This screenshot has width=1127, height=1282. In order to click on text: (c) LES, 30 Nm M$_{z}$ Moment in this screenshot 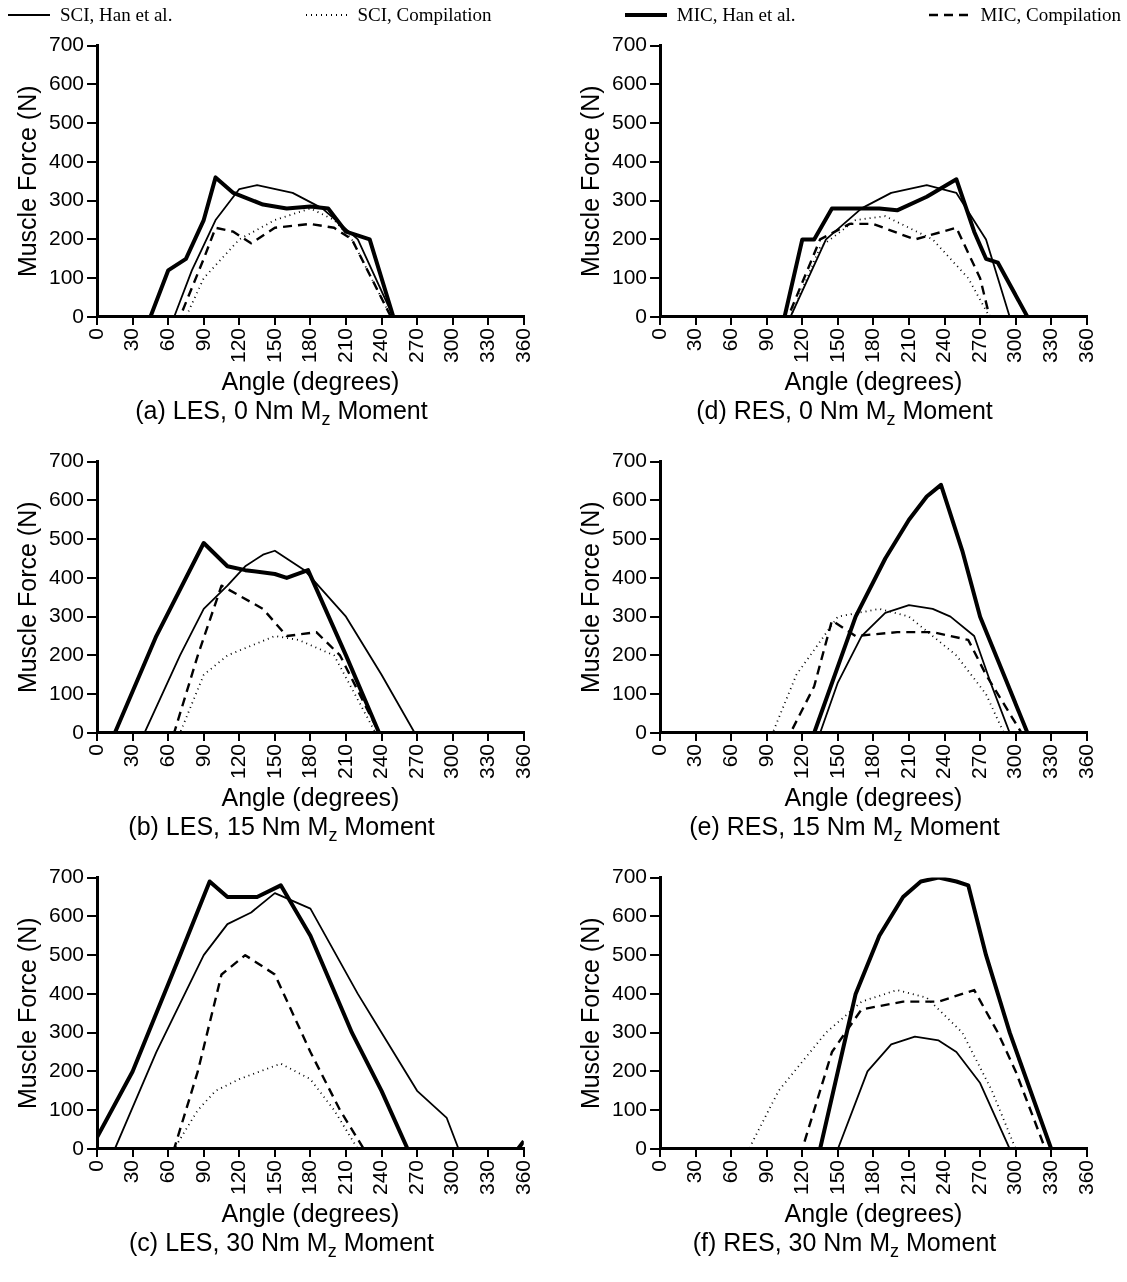, I will do `click(281, 1245)`.